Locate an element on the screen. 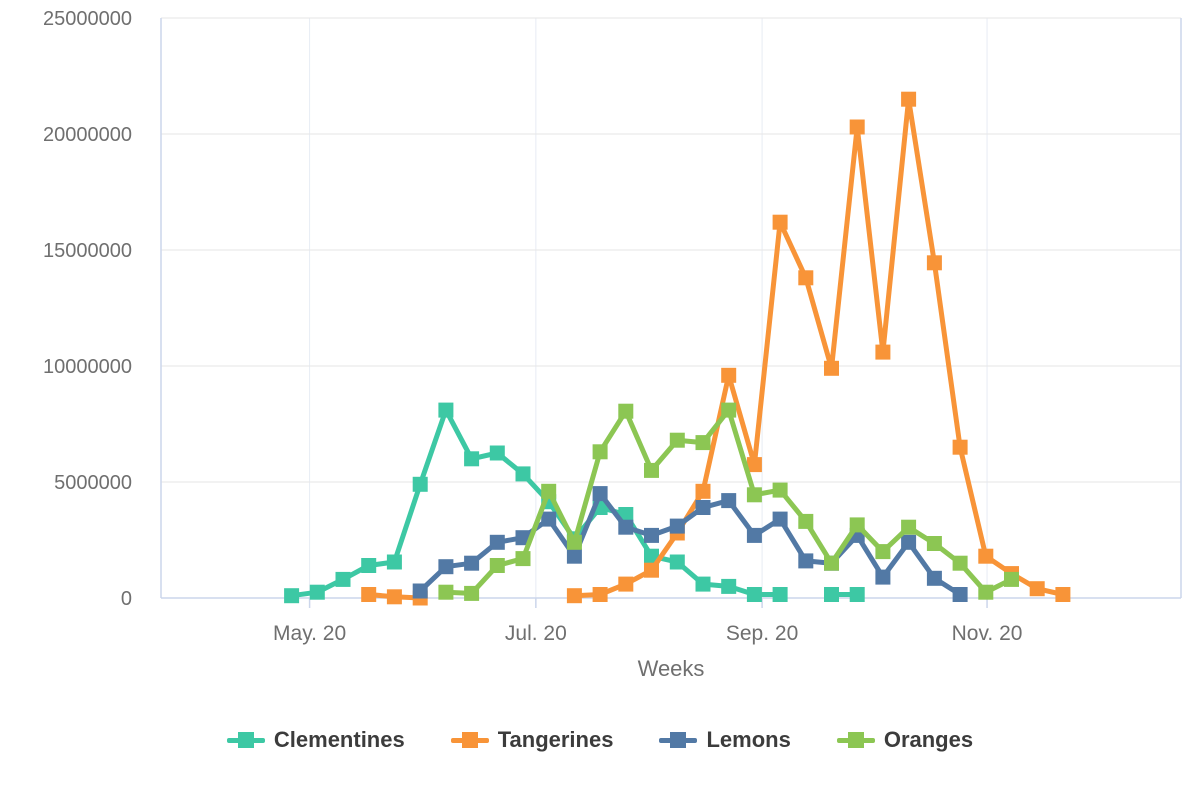  series-line is located at coordinates (690, 544).